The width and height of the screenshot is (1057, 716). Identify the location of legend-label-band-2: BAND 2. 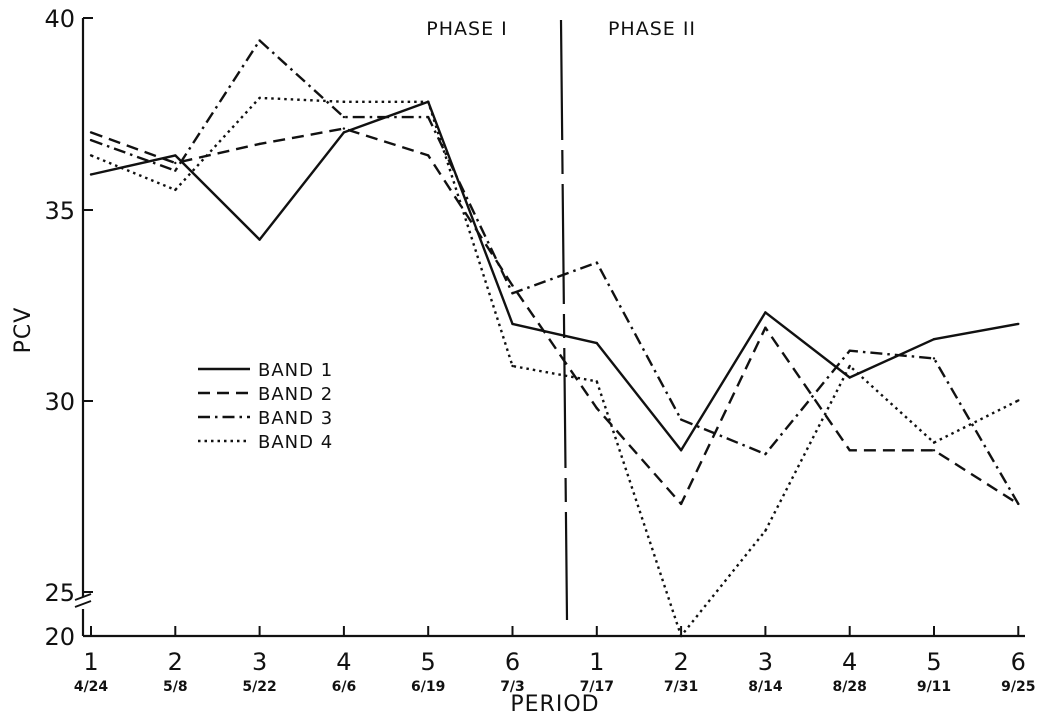
(295, 394).